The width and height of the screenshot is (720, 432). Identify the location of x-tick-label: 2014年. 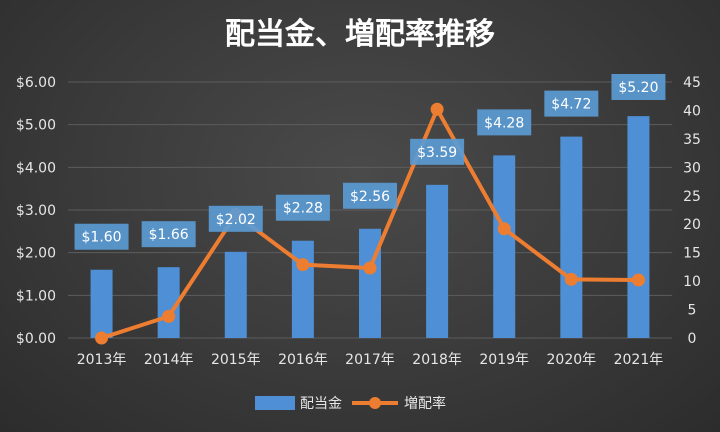
(169, 360).